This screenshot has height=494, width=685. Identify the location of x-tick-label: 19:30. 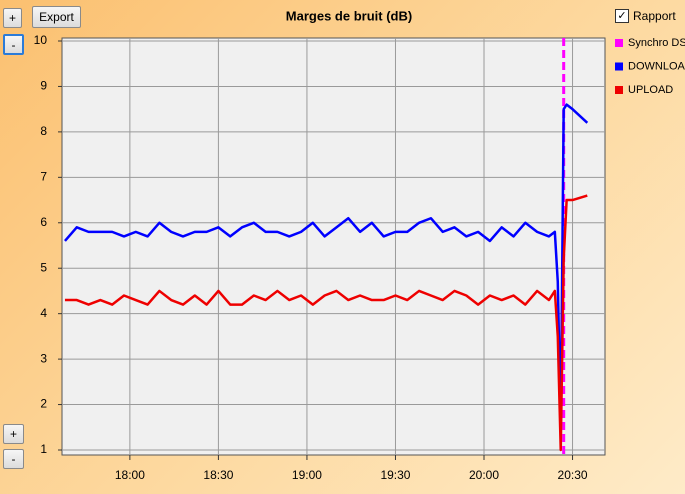
(395, 475).